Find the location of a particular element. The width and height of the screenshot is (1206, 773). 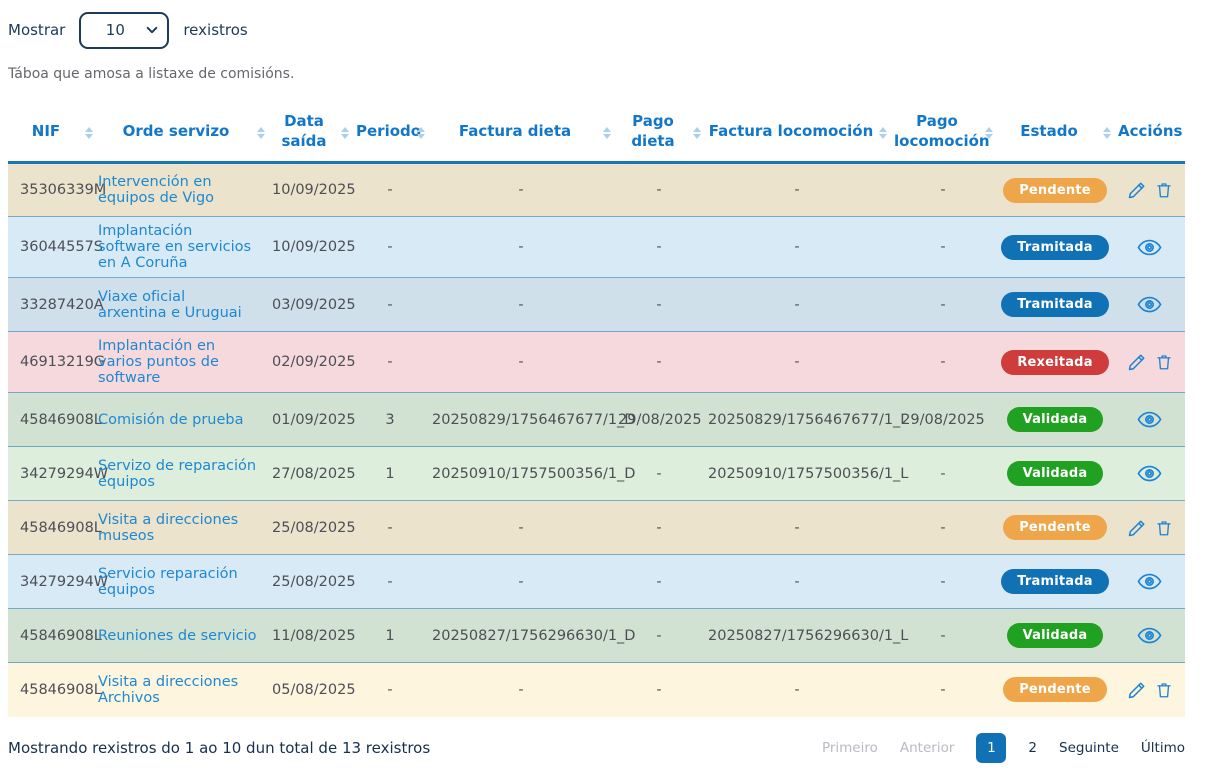

column-header-data-saida: Data saída is located at coordinates (310, 134).